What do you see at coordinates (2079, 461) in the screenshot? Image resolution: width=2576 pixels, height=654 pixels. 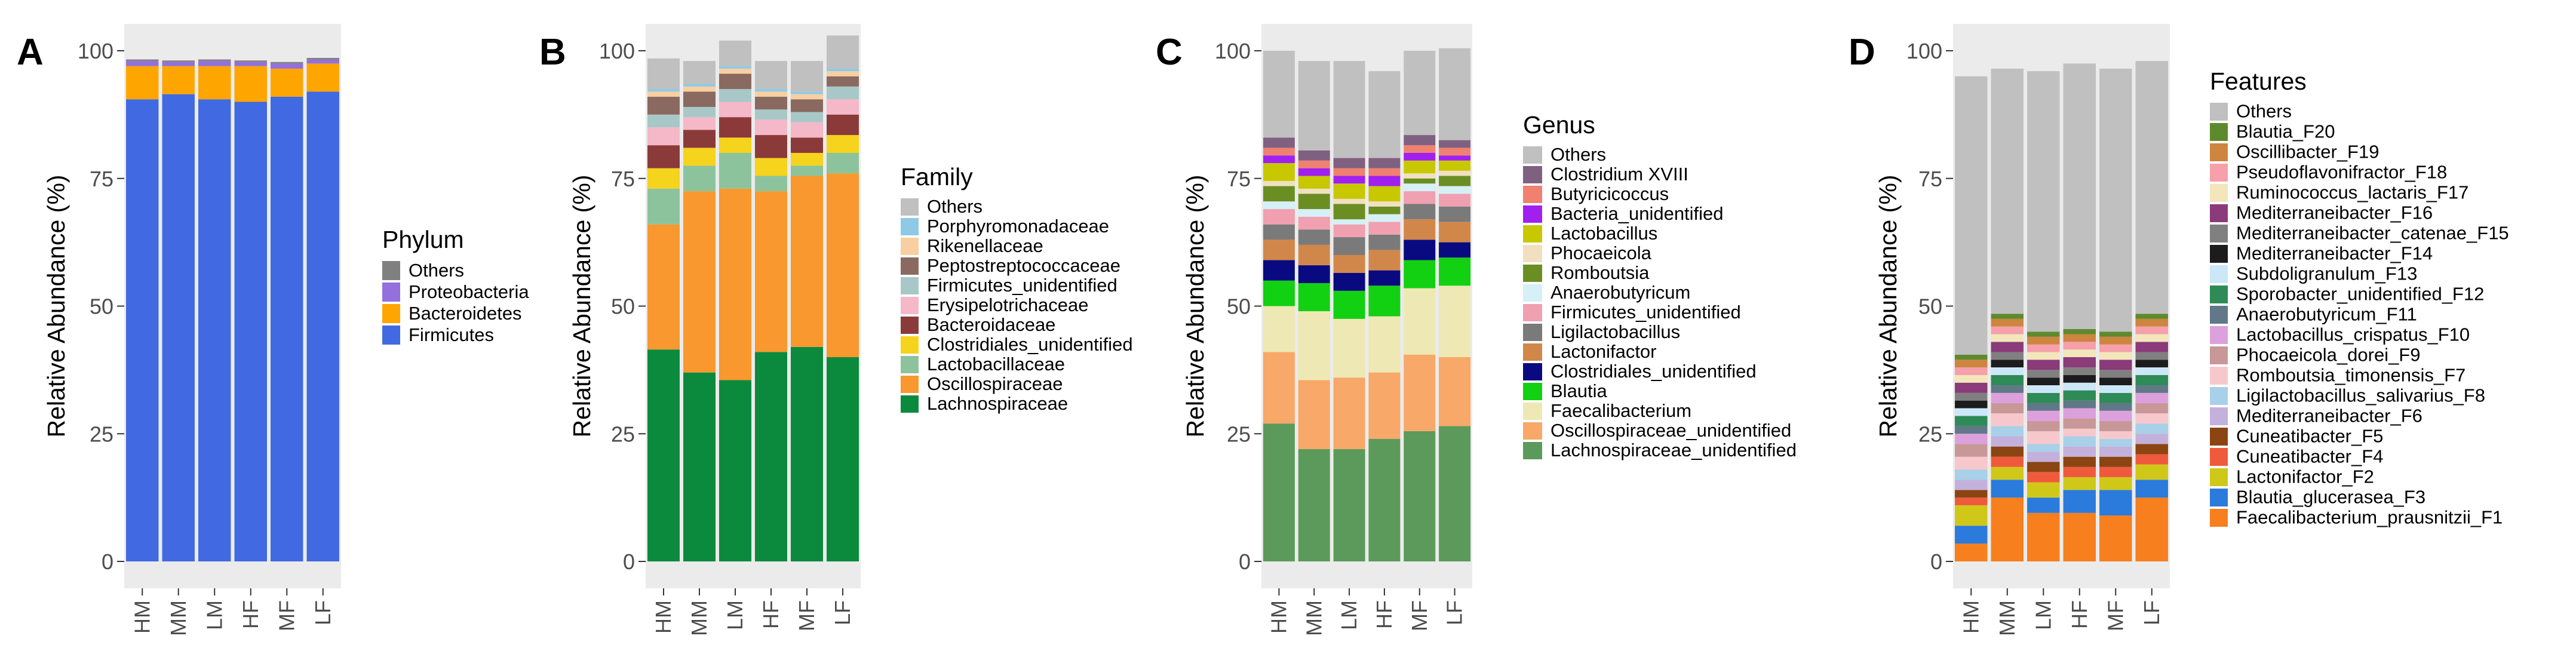 I see `bar-segment-hf-cuneatibacter-f5` at bounding box center [2079, 461].